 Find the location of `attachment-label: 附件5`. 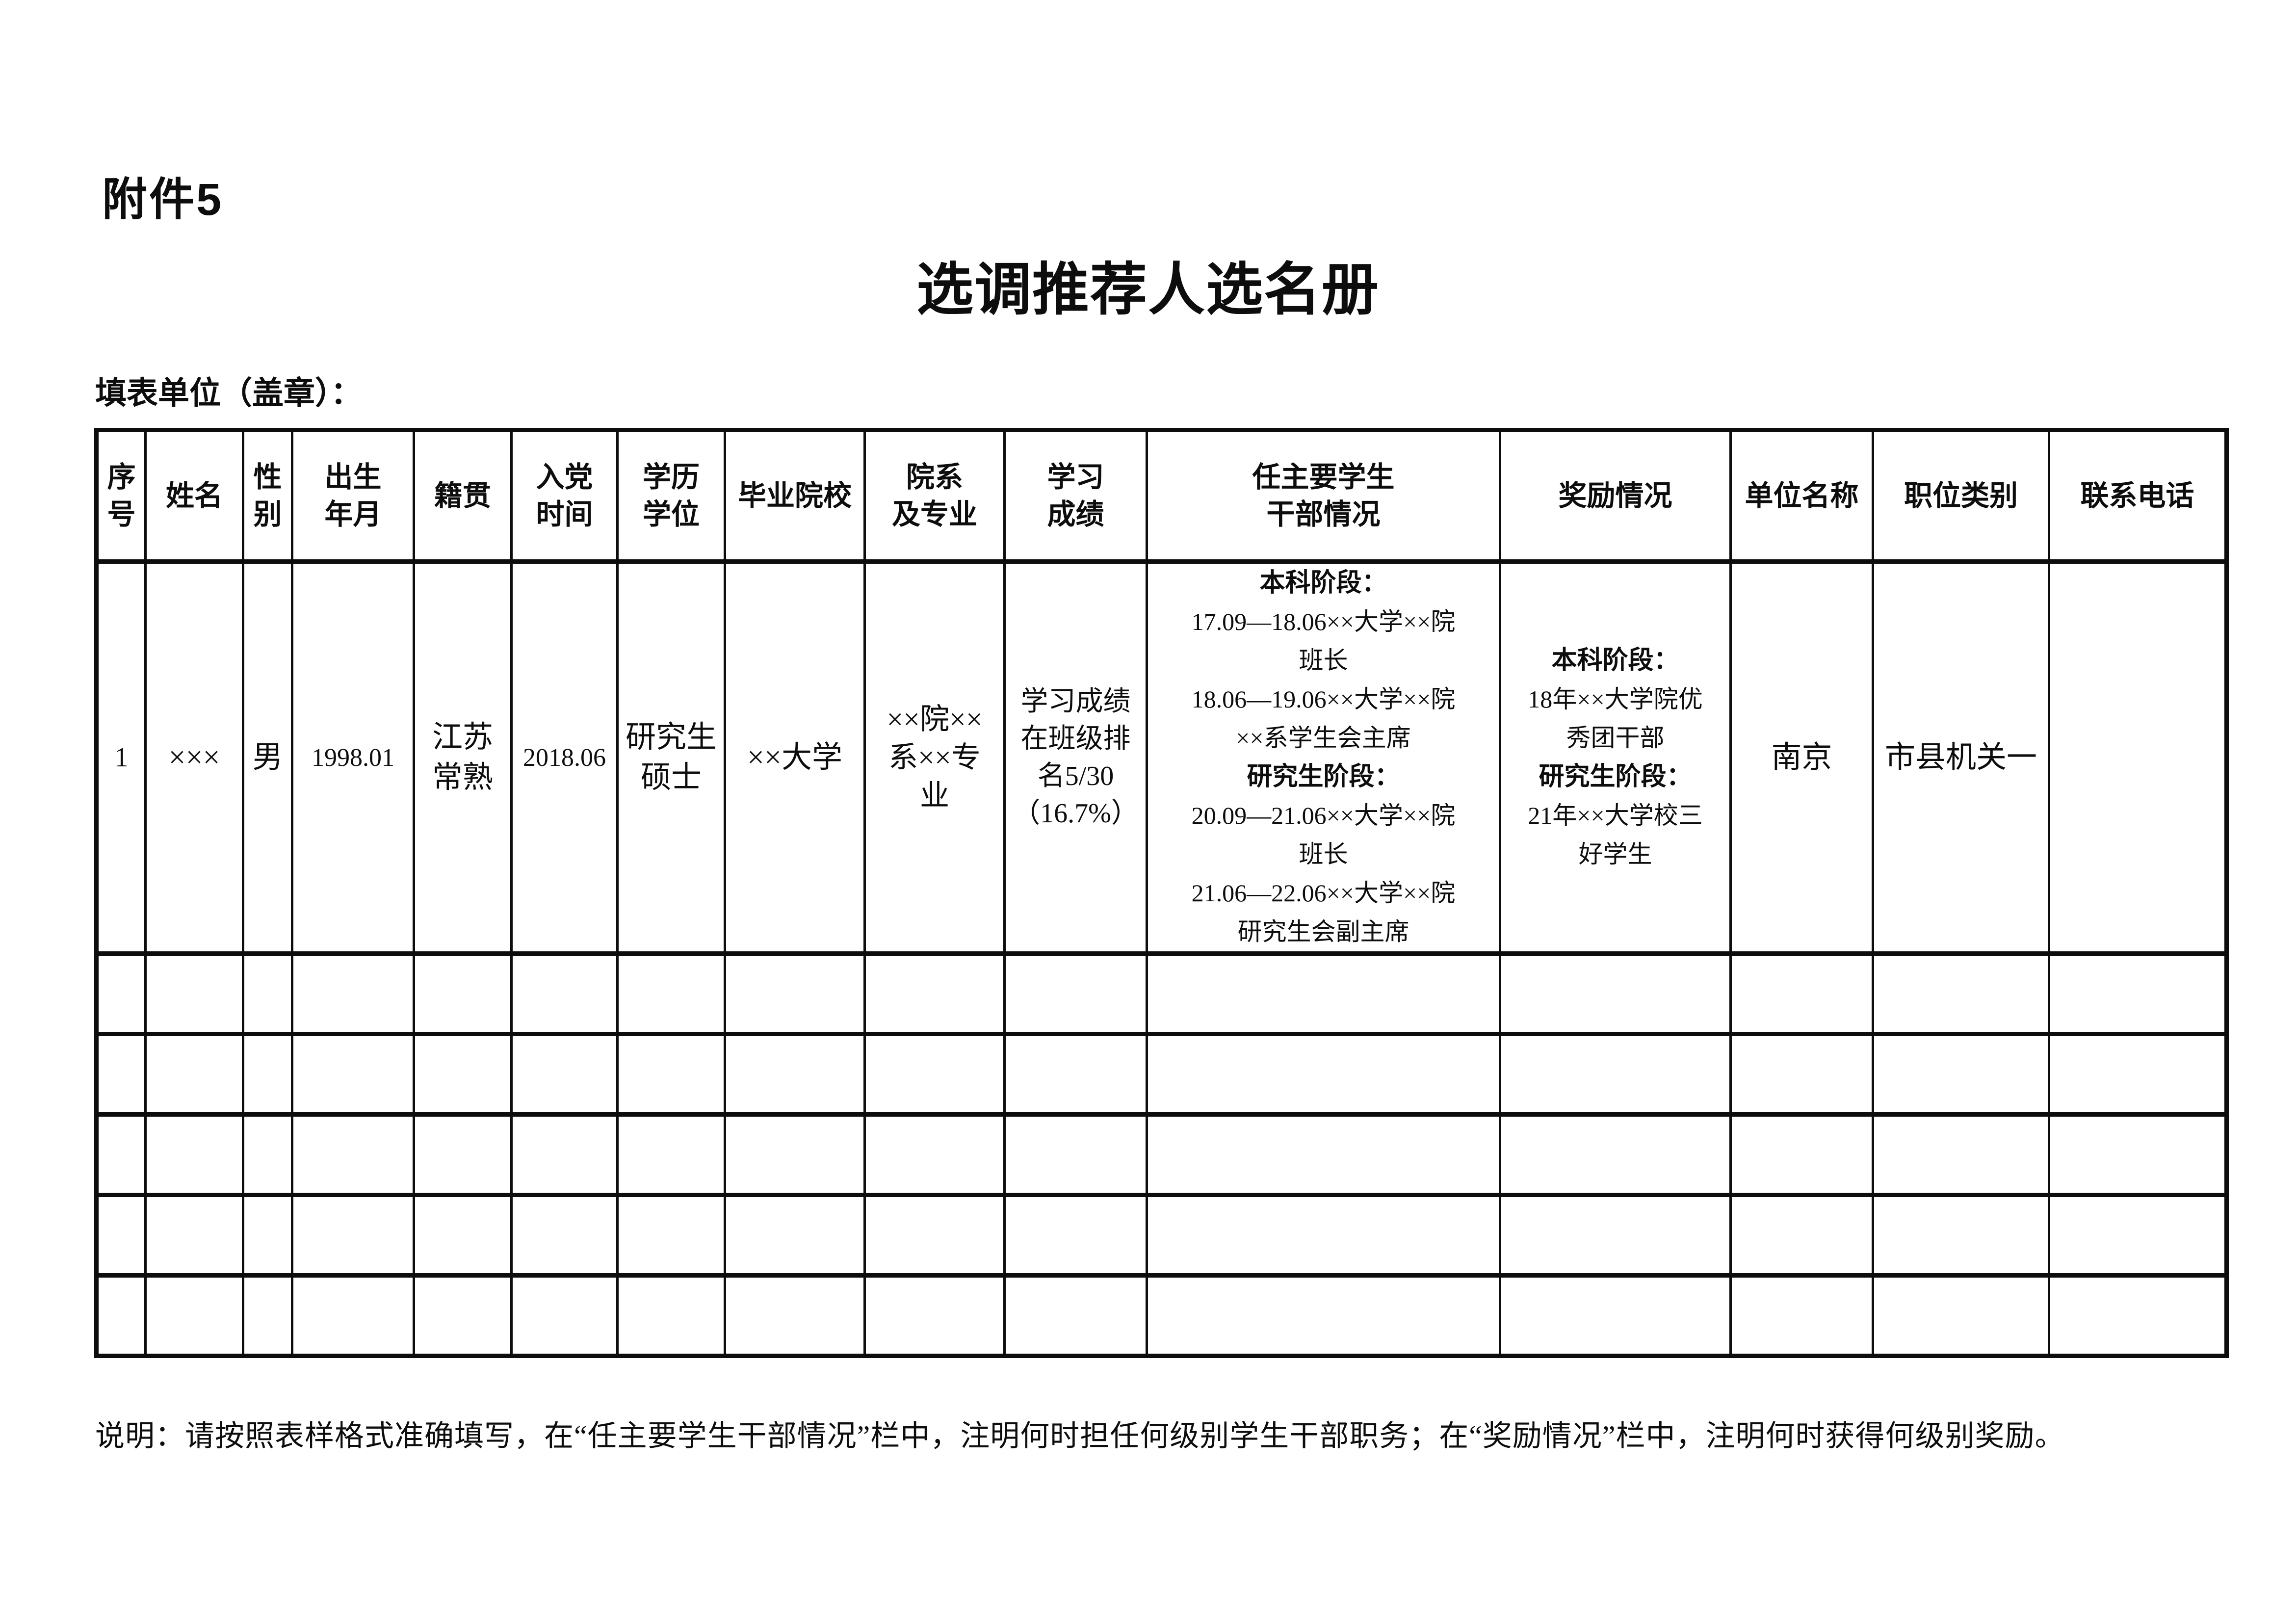

attachment-label: 附件5 is located at coordinates (163, 200).